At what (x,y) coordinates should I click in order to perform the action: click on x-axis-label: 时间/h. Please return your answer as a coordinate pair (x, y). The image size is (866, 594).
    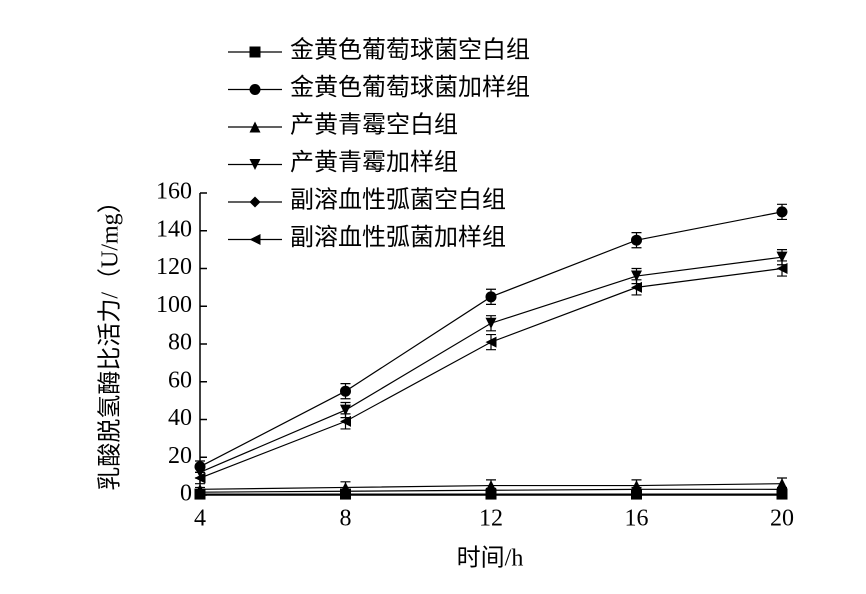
    Looking at the image, I should click on (490, 558).